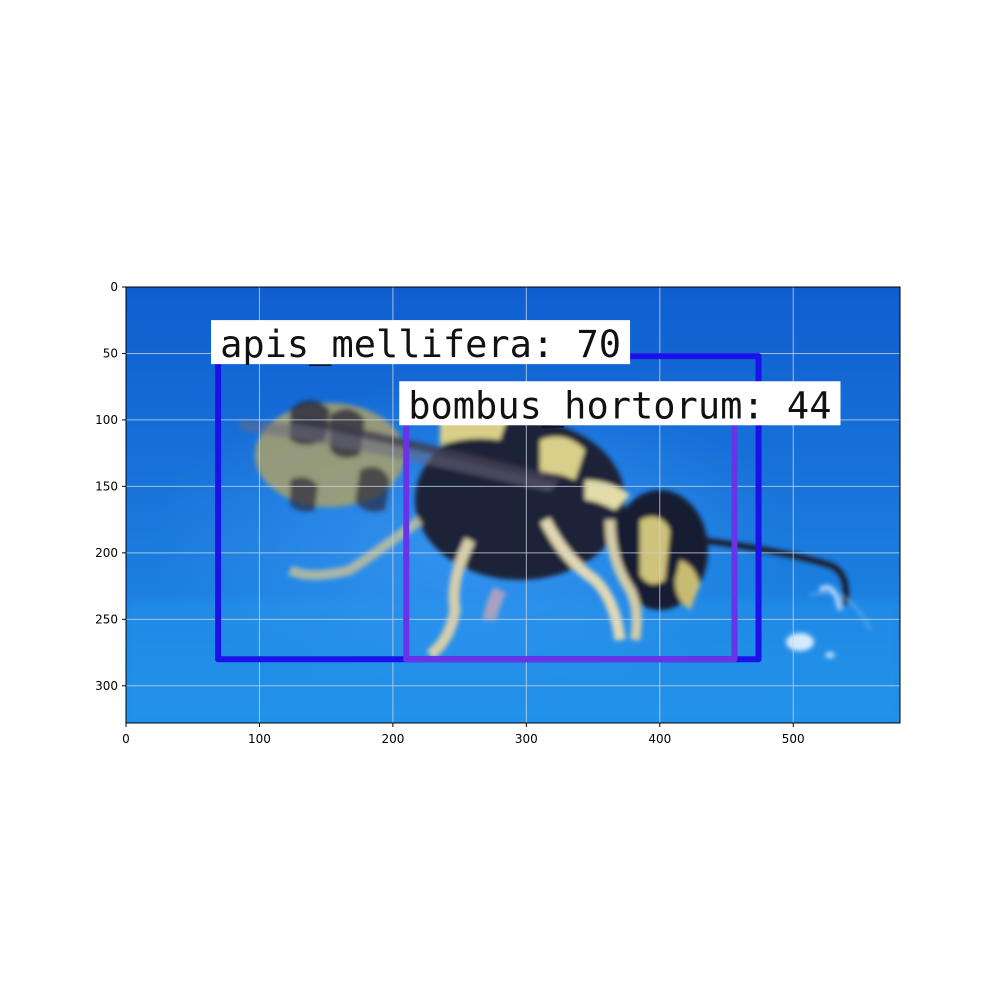 Image resolution: width=1000 pixels, height=1000 pixels. I want to click on y-tick-label: 200, so click(106, 553).